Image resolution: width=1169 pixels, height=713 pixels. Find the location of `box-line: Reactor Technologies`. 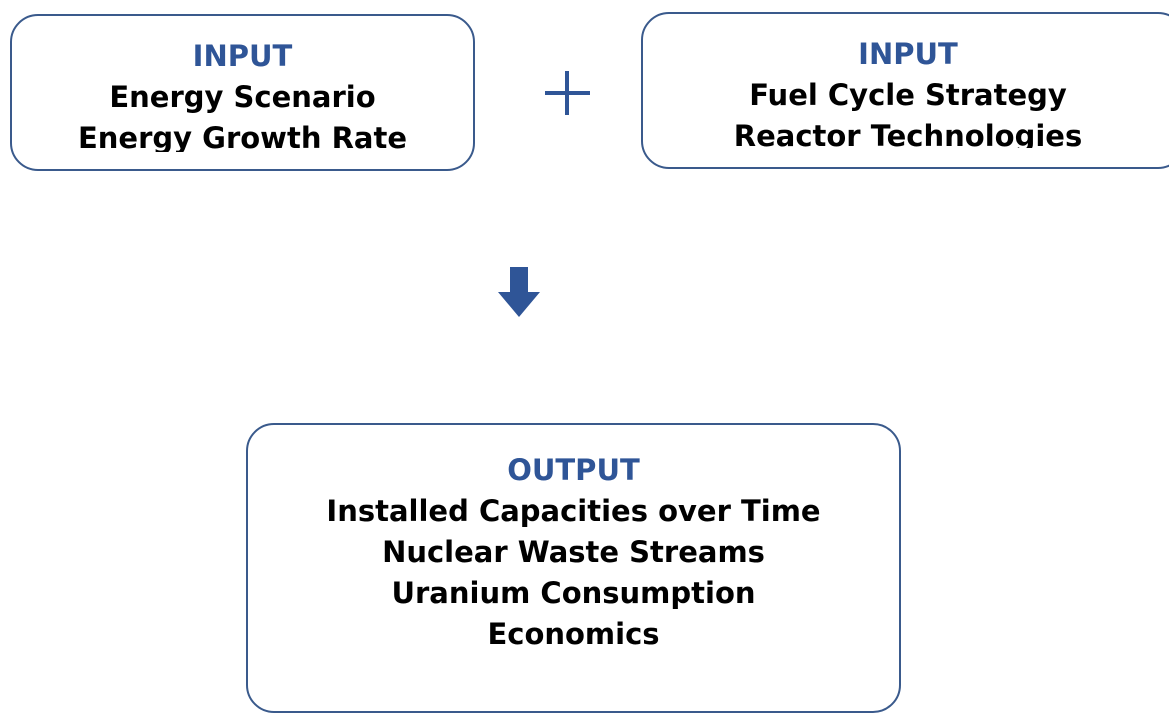

box-line: Reactor Technologies is located at coordinates (908, 133).